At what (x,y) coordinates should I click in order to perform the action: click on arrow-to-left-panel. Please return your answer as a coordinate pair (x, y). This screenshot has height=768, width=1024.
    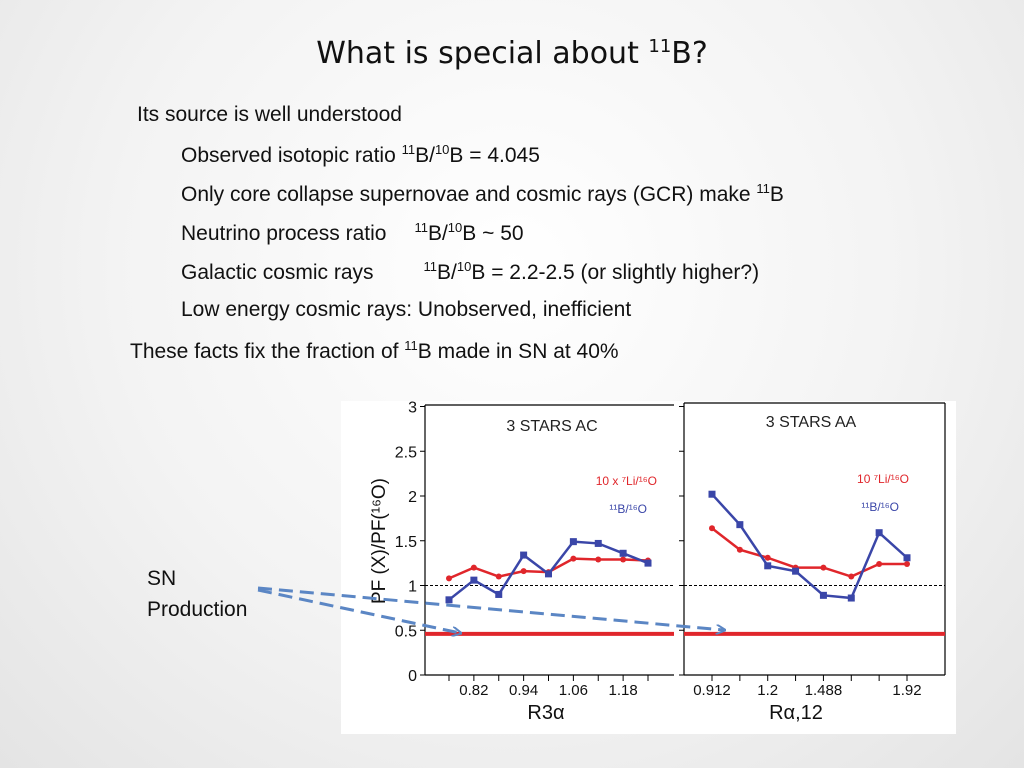
    Looking at the image, I should click on (358, 610).